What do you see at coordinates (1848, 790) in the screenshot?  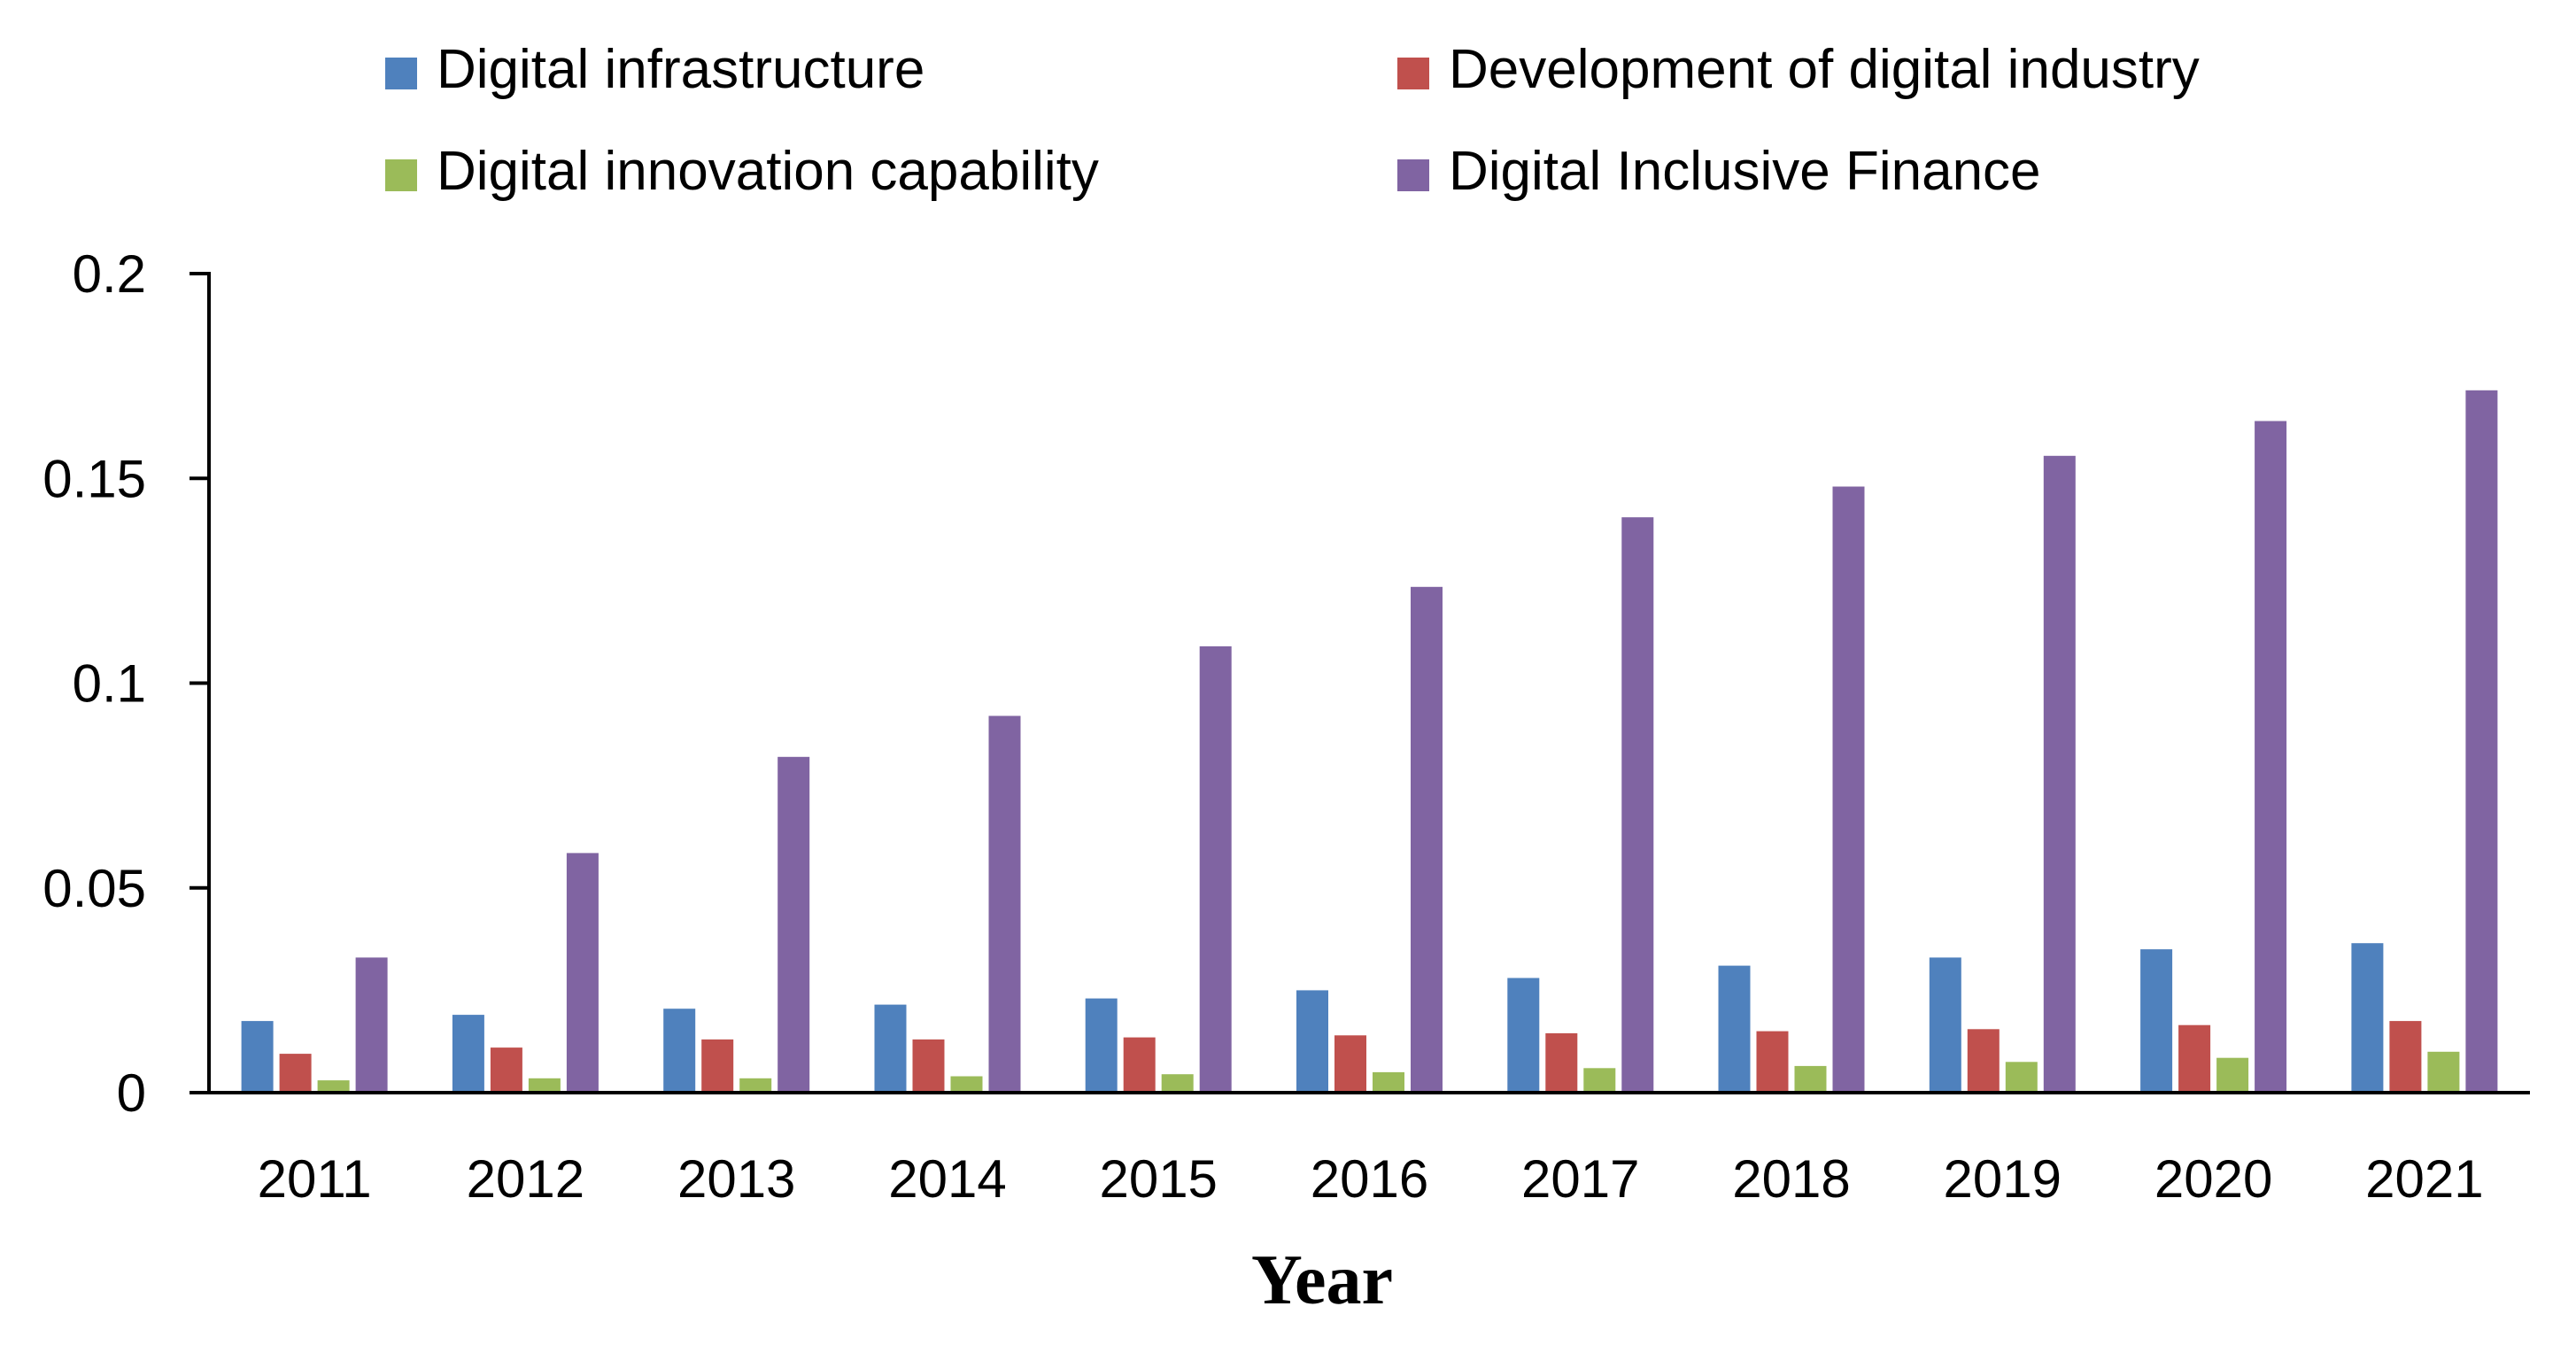 I see `bar-digital-inclusive-finance-2018` at bounding box center [1848, 790].